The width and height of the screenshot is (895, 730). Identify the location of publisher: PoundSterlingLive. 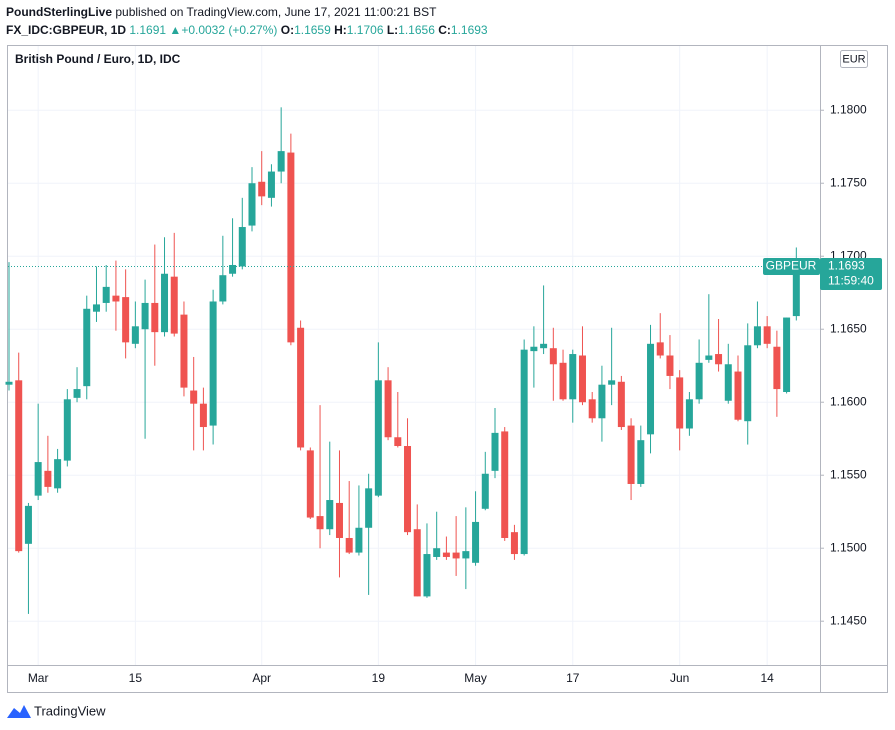
(59, 12).